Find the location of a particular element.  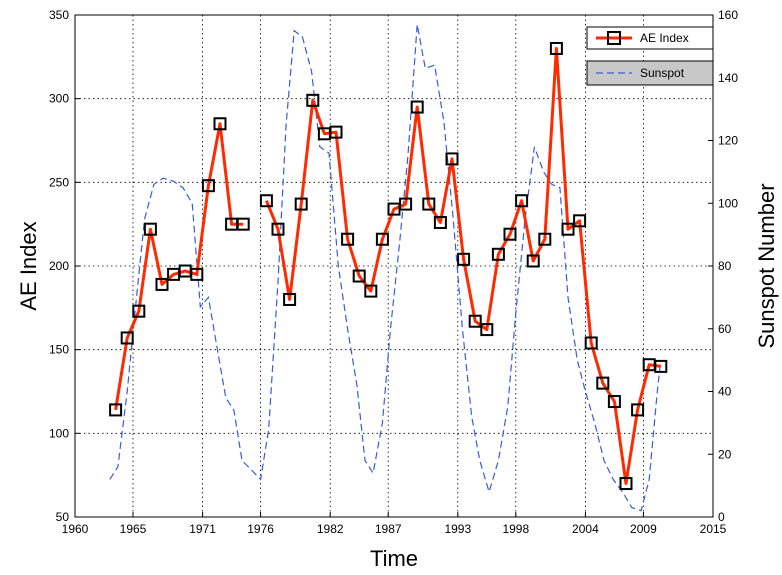

legend-item-sunspot: Sunspot is located at coordinates (650, 73).